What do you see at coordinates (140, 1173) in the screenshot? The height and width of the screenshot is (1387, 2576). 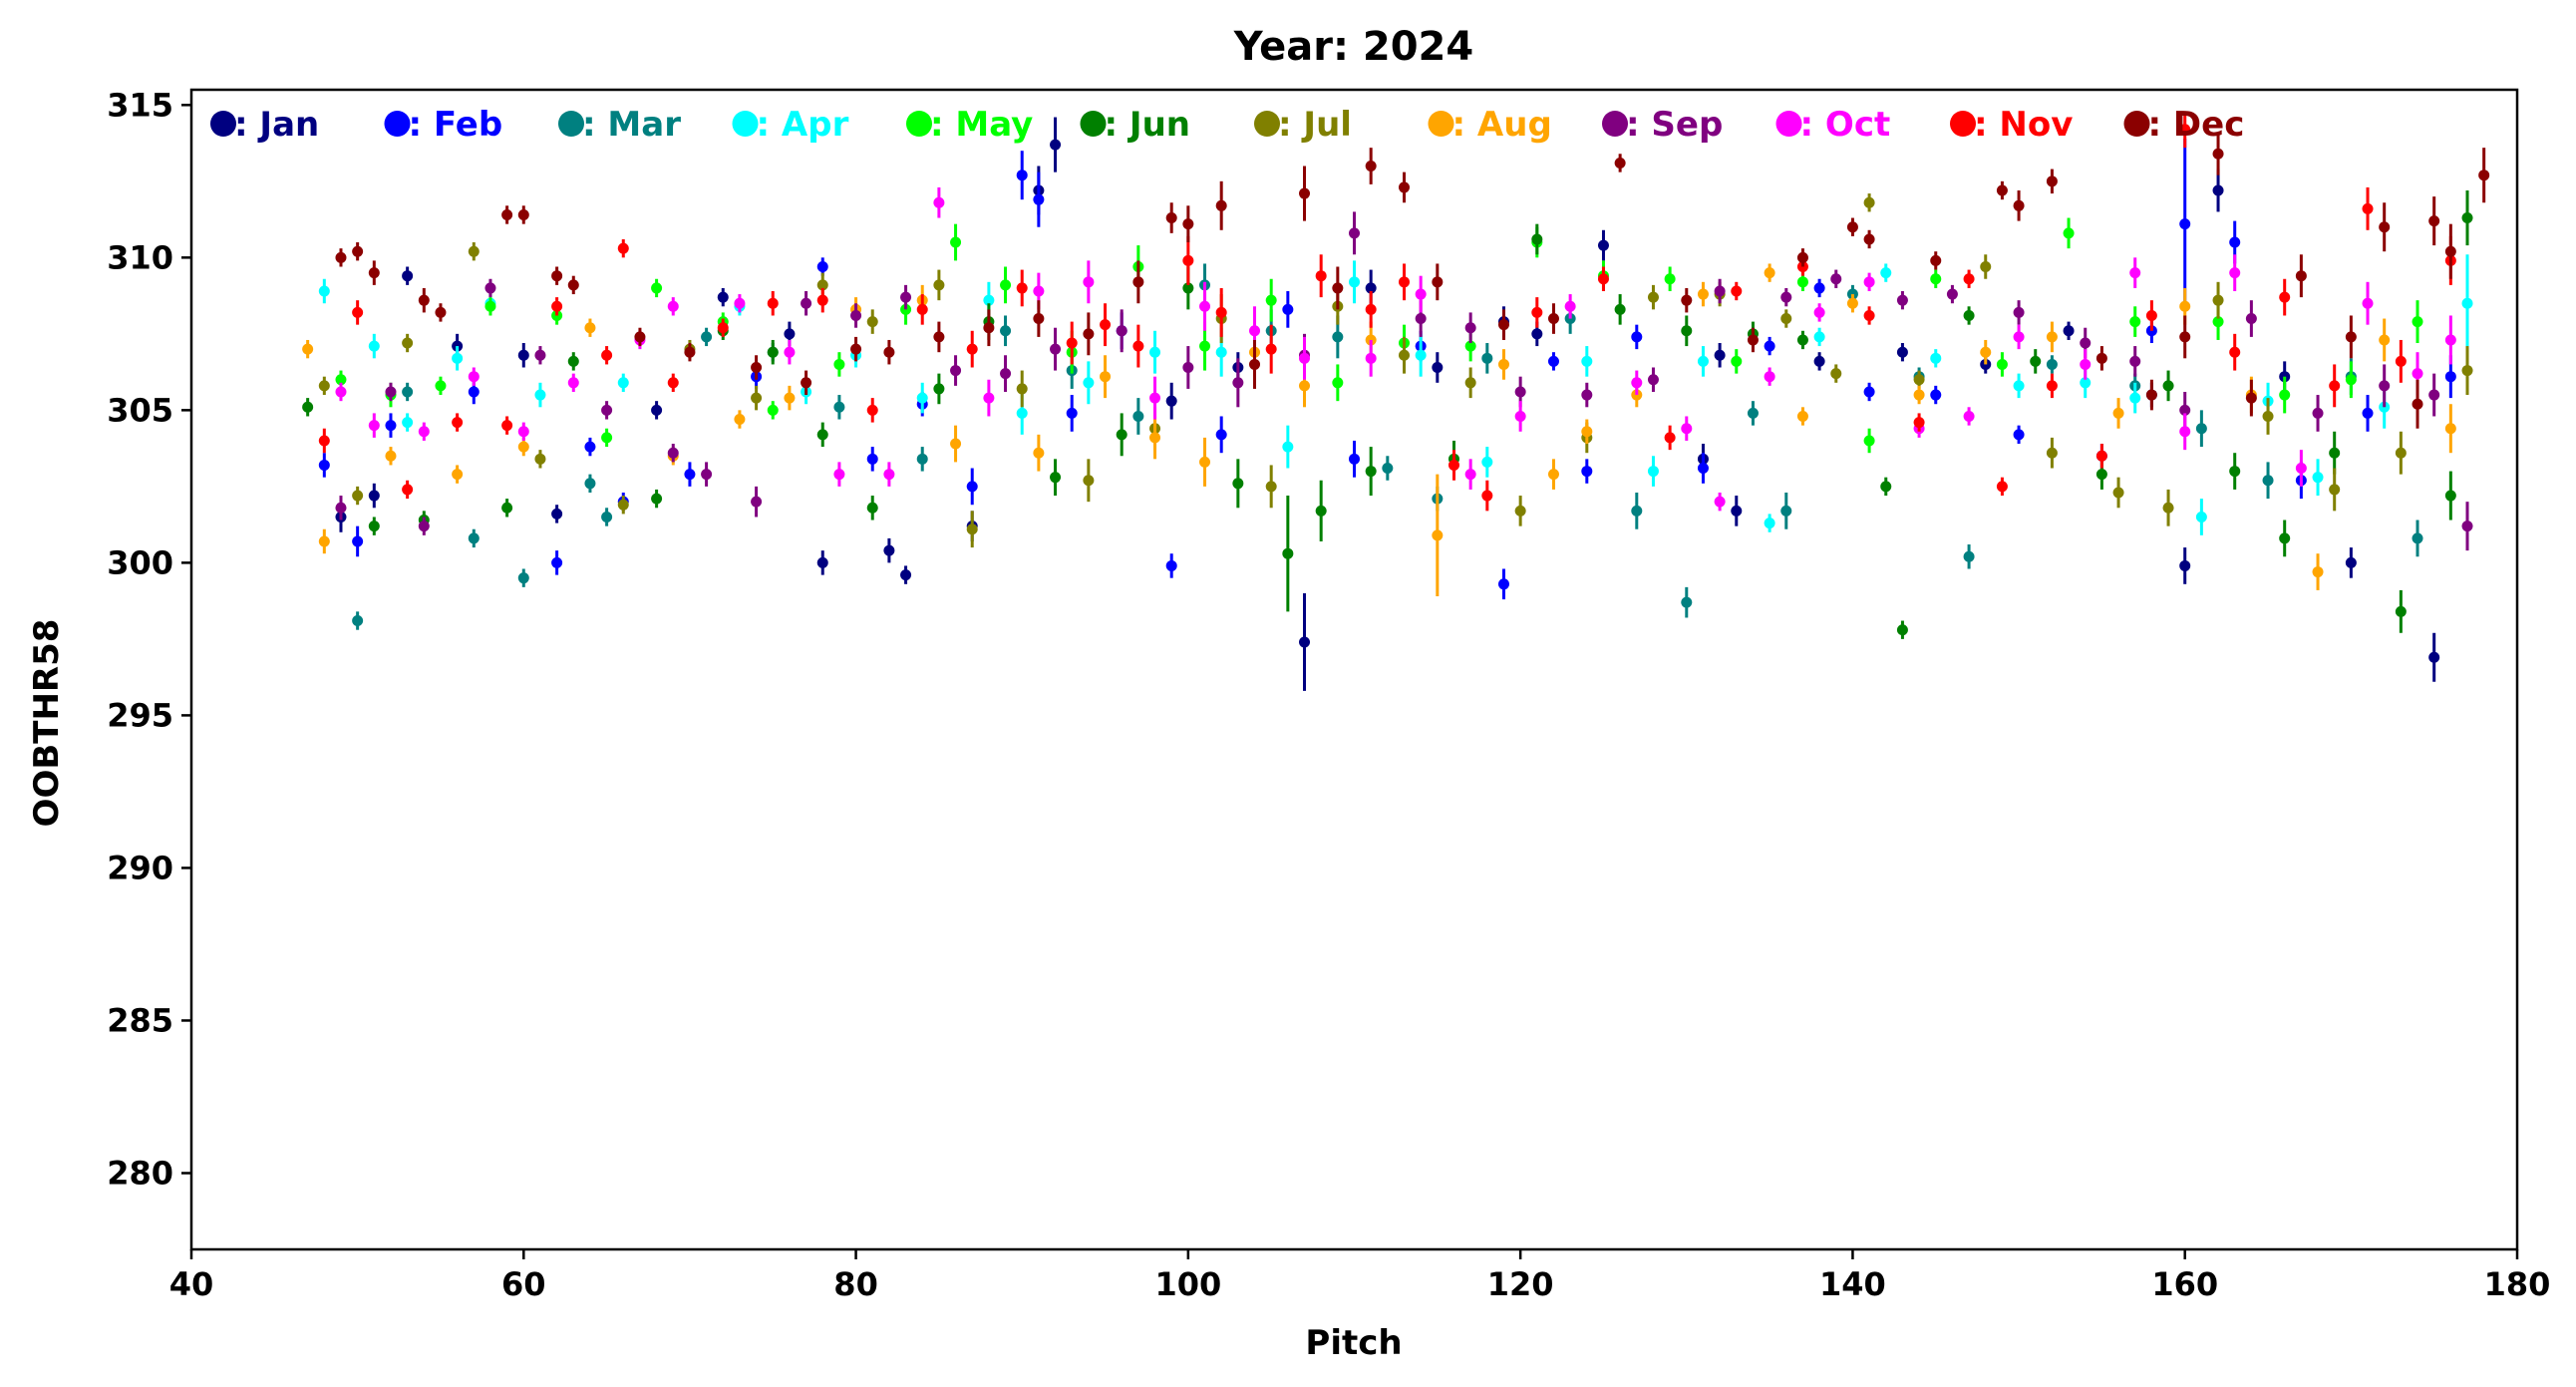 I see `y-tick-label: 280` at bounding box center [140, 1173].